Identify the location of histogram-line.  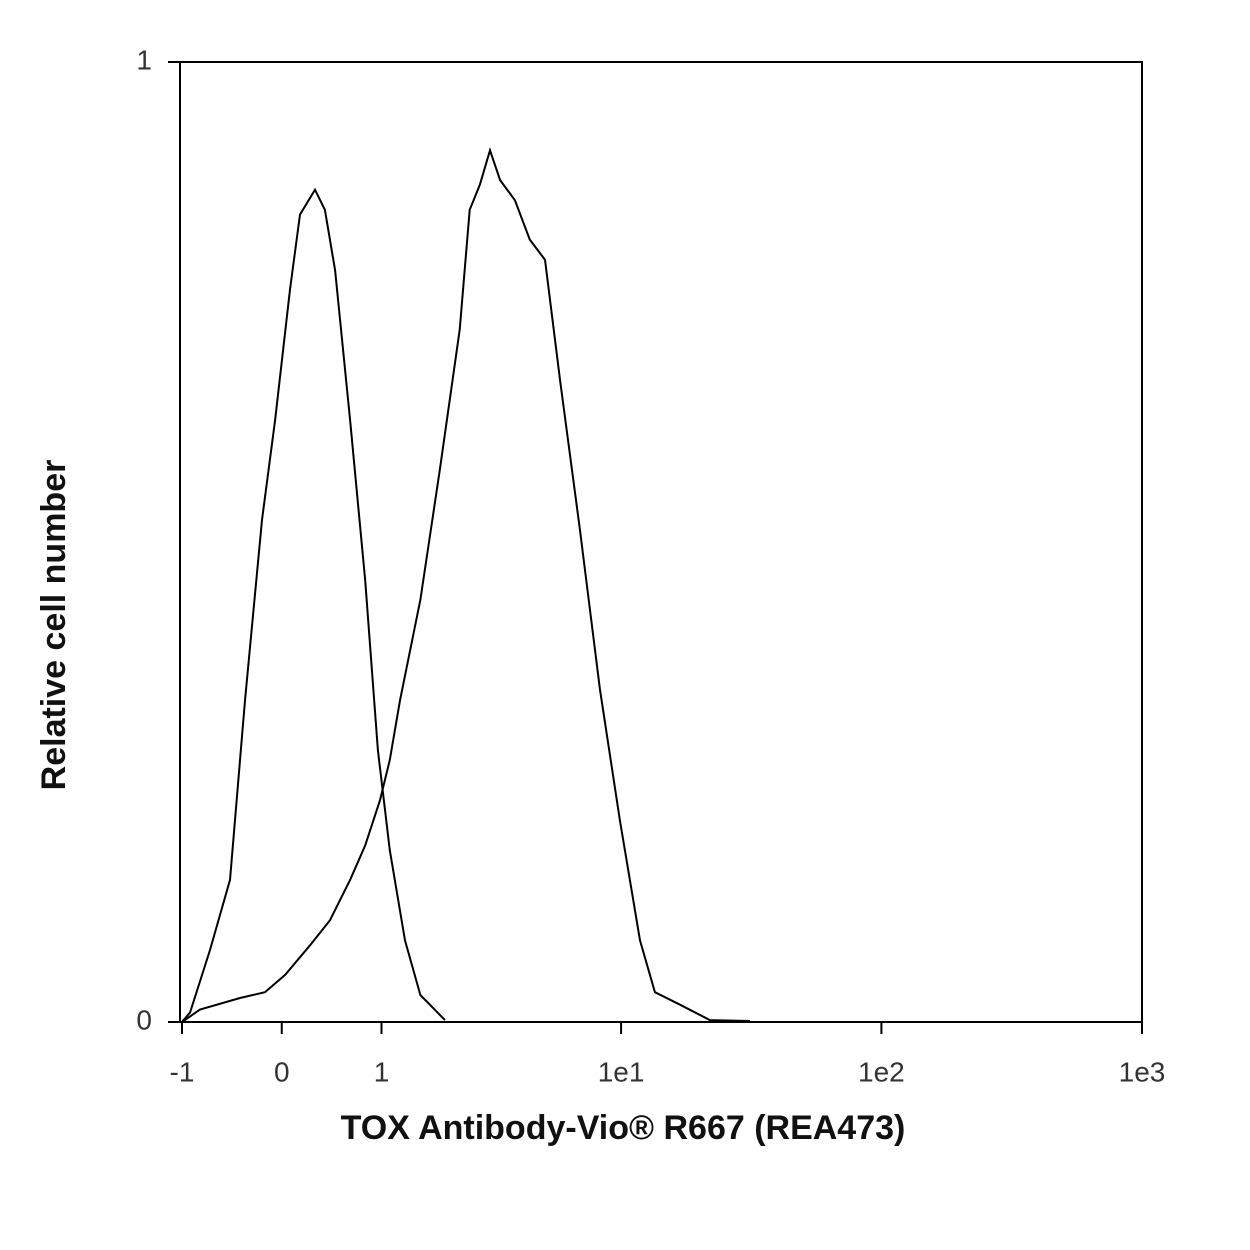
(313, 605).